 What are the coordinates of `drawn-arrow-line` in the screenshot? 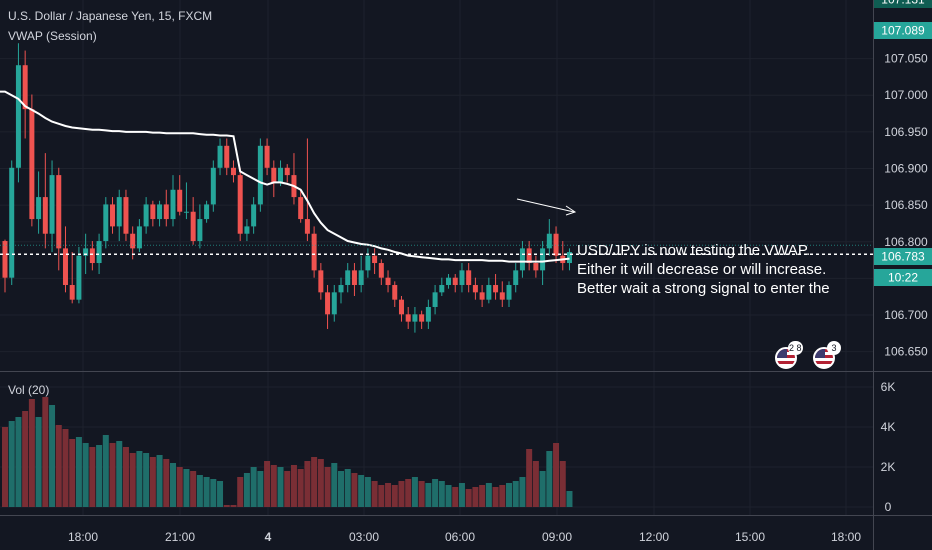 It's located at (545, 205).